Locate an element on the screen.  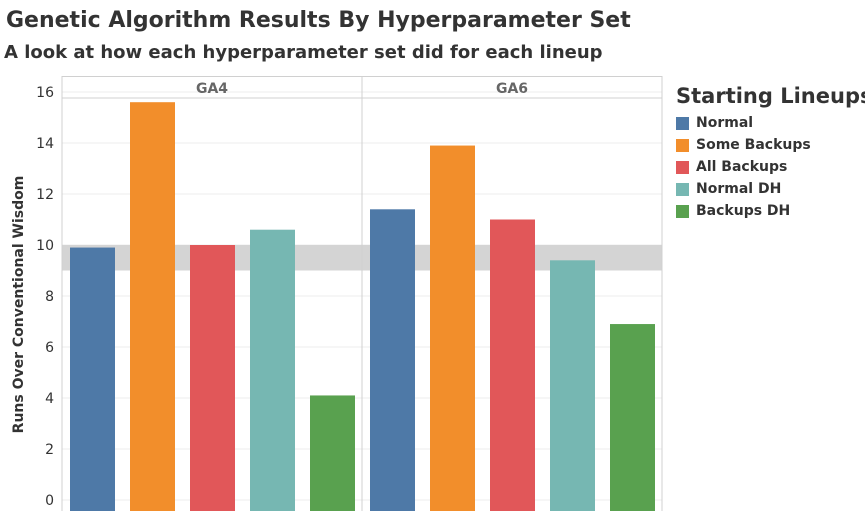
bar-ga6-normal-dh is located at coordinates (572, 385).